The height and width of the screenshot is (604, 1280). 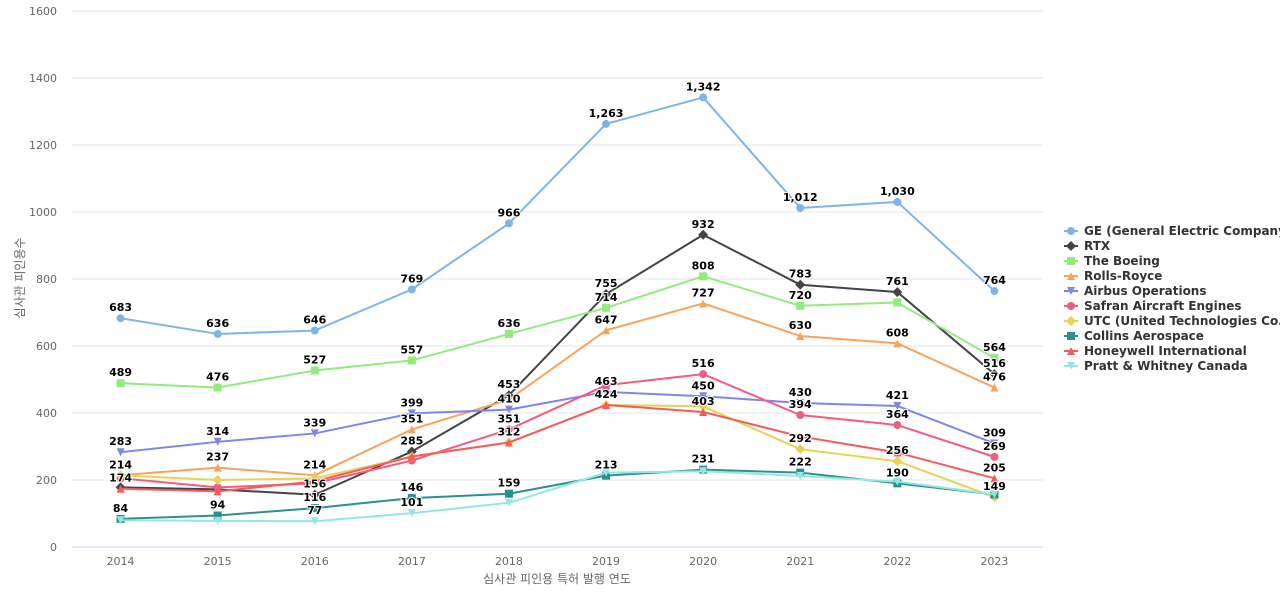 What do you see at coordinates (121, 508) in the screenshot?
I see `data-label: 84` at bounding box center [121, 508].